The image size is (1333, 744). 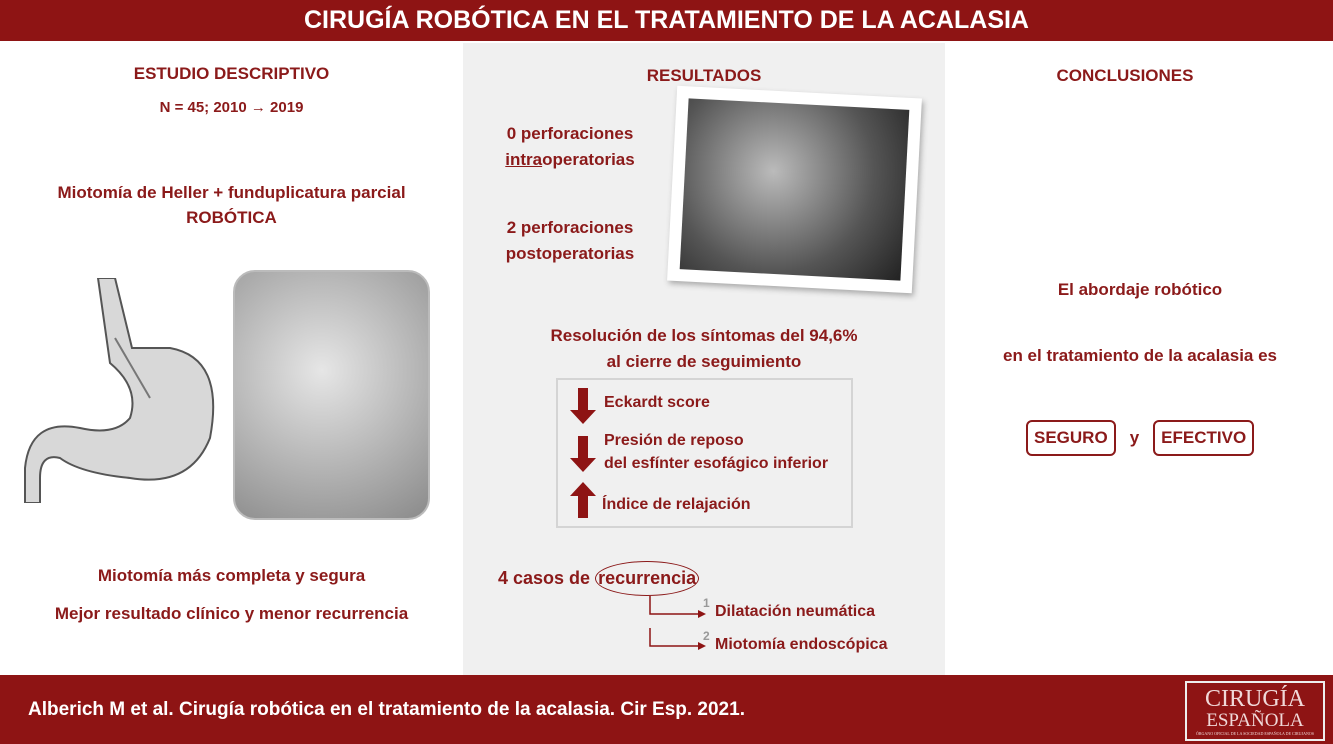 What do you see at coordinates (119, 390) in the screenshot?
I see `stomach-illustration` at bounding box center [119, 390].